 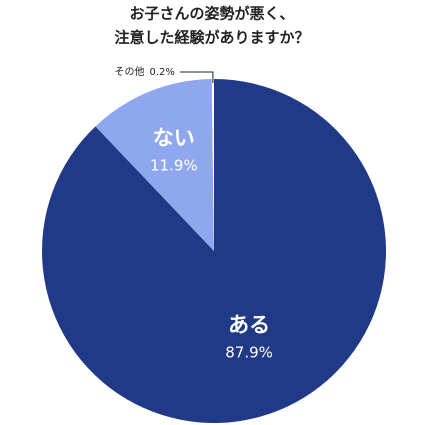 What do you see at coordinates (196, 77) in the screenshot?
I see `leader-line` at bounding box center [196, 77].